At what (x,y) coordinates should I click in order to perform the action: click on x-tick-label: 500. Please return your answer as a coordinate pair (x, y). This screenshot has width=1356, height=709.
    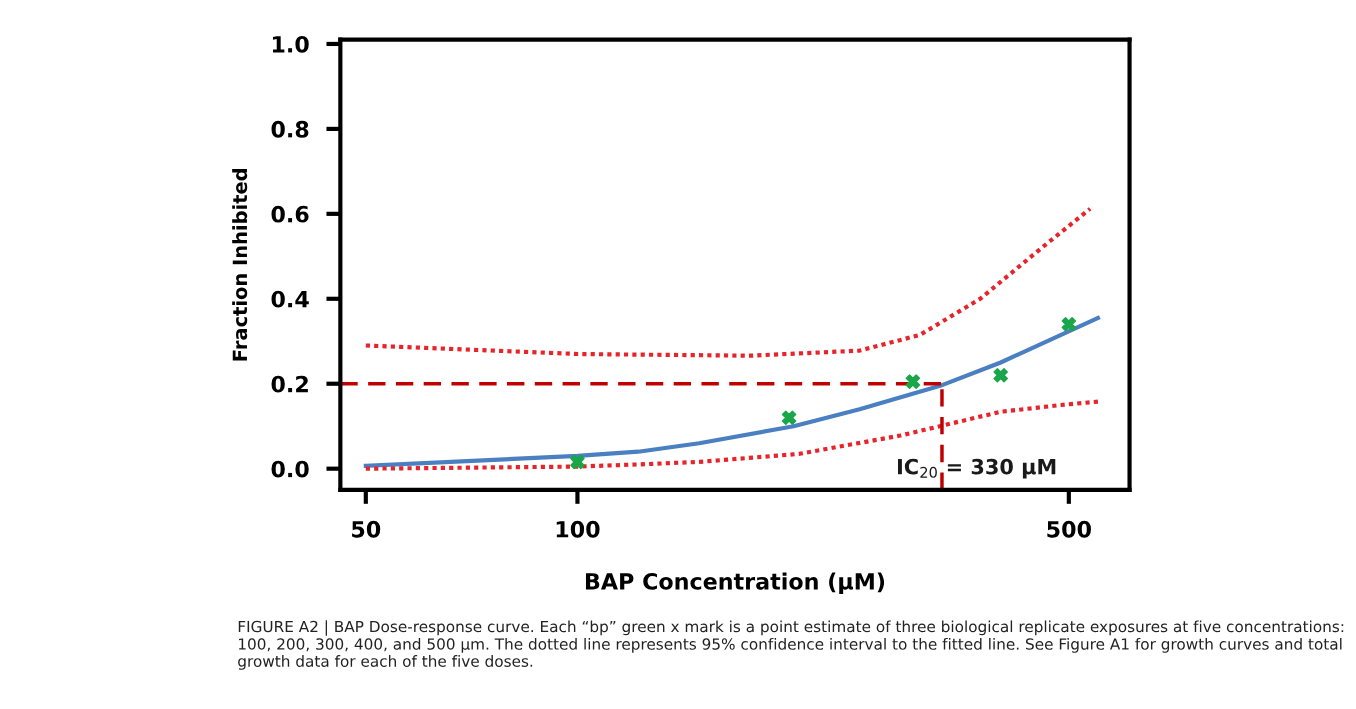
    Looking at the image, I should click on (1069, 529).